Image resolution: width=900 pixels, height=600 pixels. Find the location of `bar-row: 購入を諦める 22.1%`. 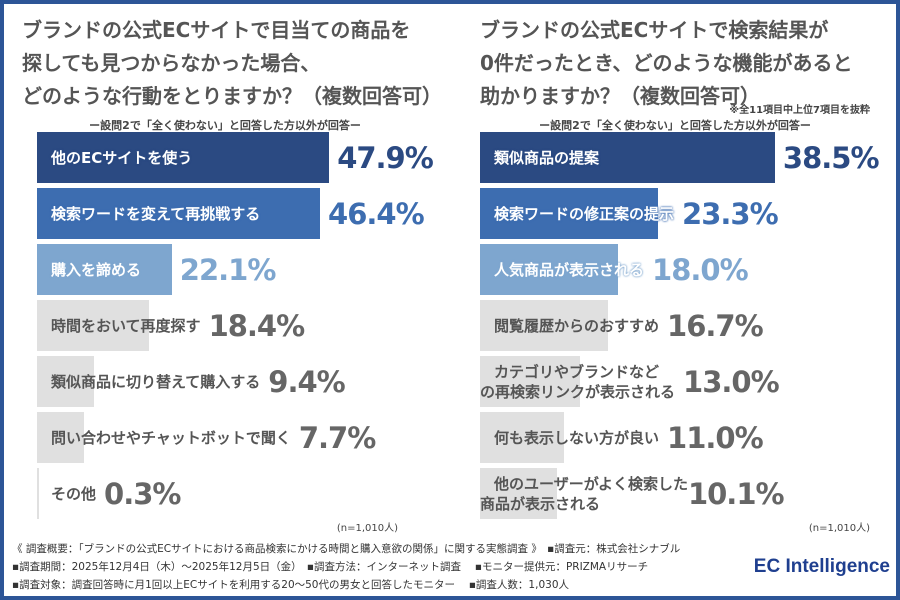

bar-row: 購入を諦める 22.1% is located at coordinates (235, 269).